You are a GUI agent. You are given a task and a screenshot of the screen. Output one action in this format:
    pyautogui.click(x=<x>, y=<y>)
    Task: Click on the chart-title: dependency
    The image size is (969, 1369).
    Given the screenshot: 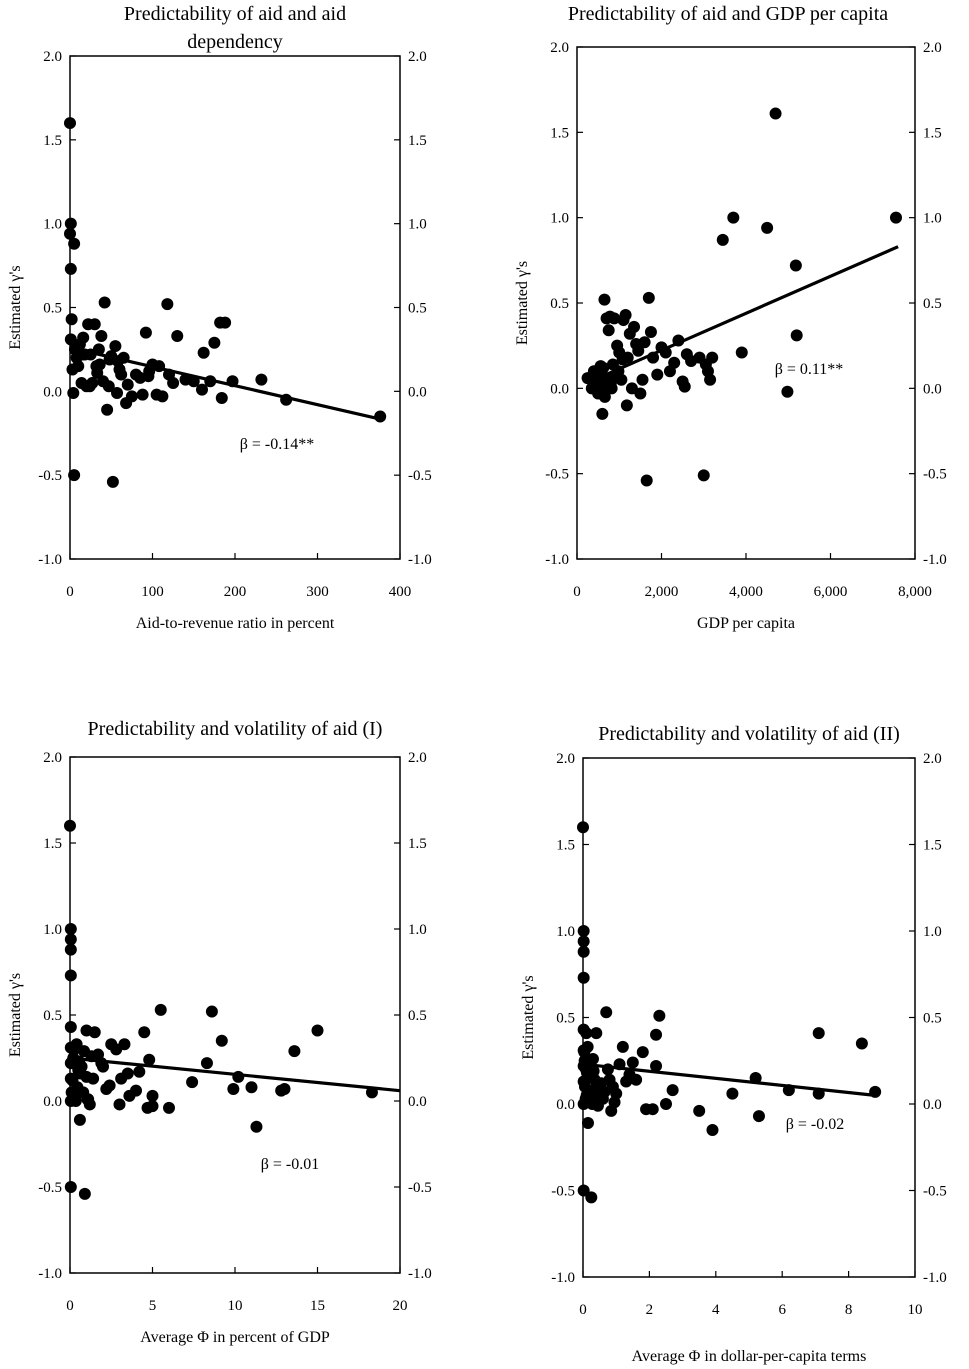 What is the action you would take?
    pyautogui.click(x=235, y=42)
    